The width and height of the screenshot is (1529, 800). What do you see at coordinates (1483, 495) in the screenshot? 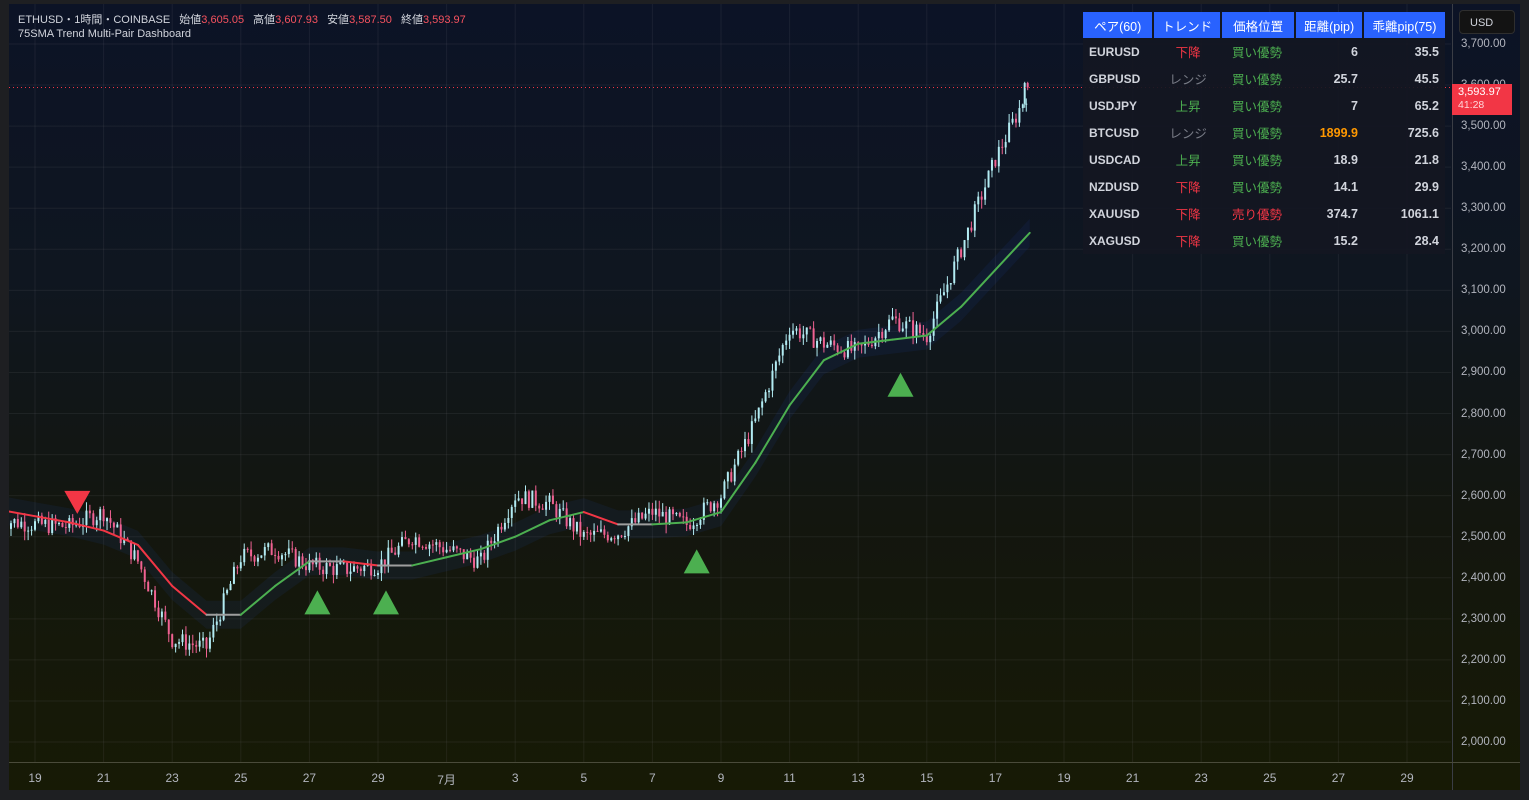
I see `price-tick: 2,600.00` at bounding box center [1483, 495].